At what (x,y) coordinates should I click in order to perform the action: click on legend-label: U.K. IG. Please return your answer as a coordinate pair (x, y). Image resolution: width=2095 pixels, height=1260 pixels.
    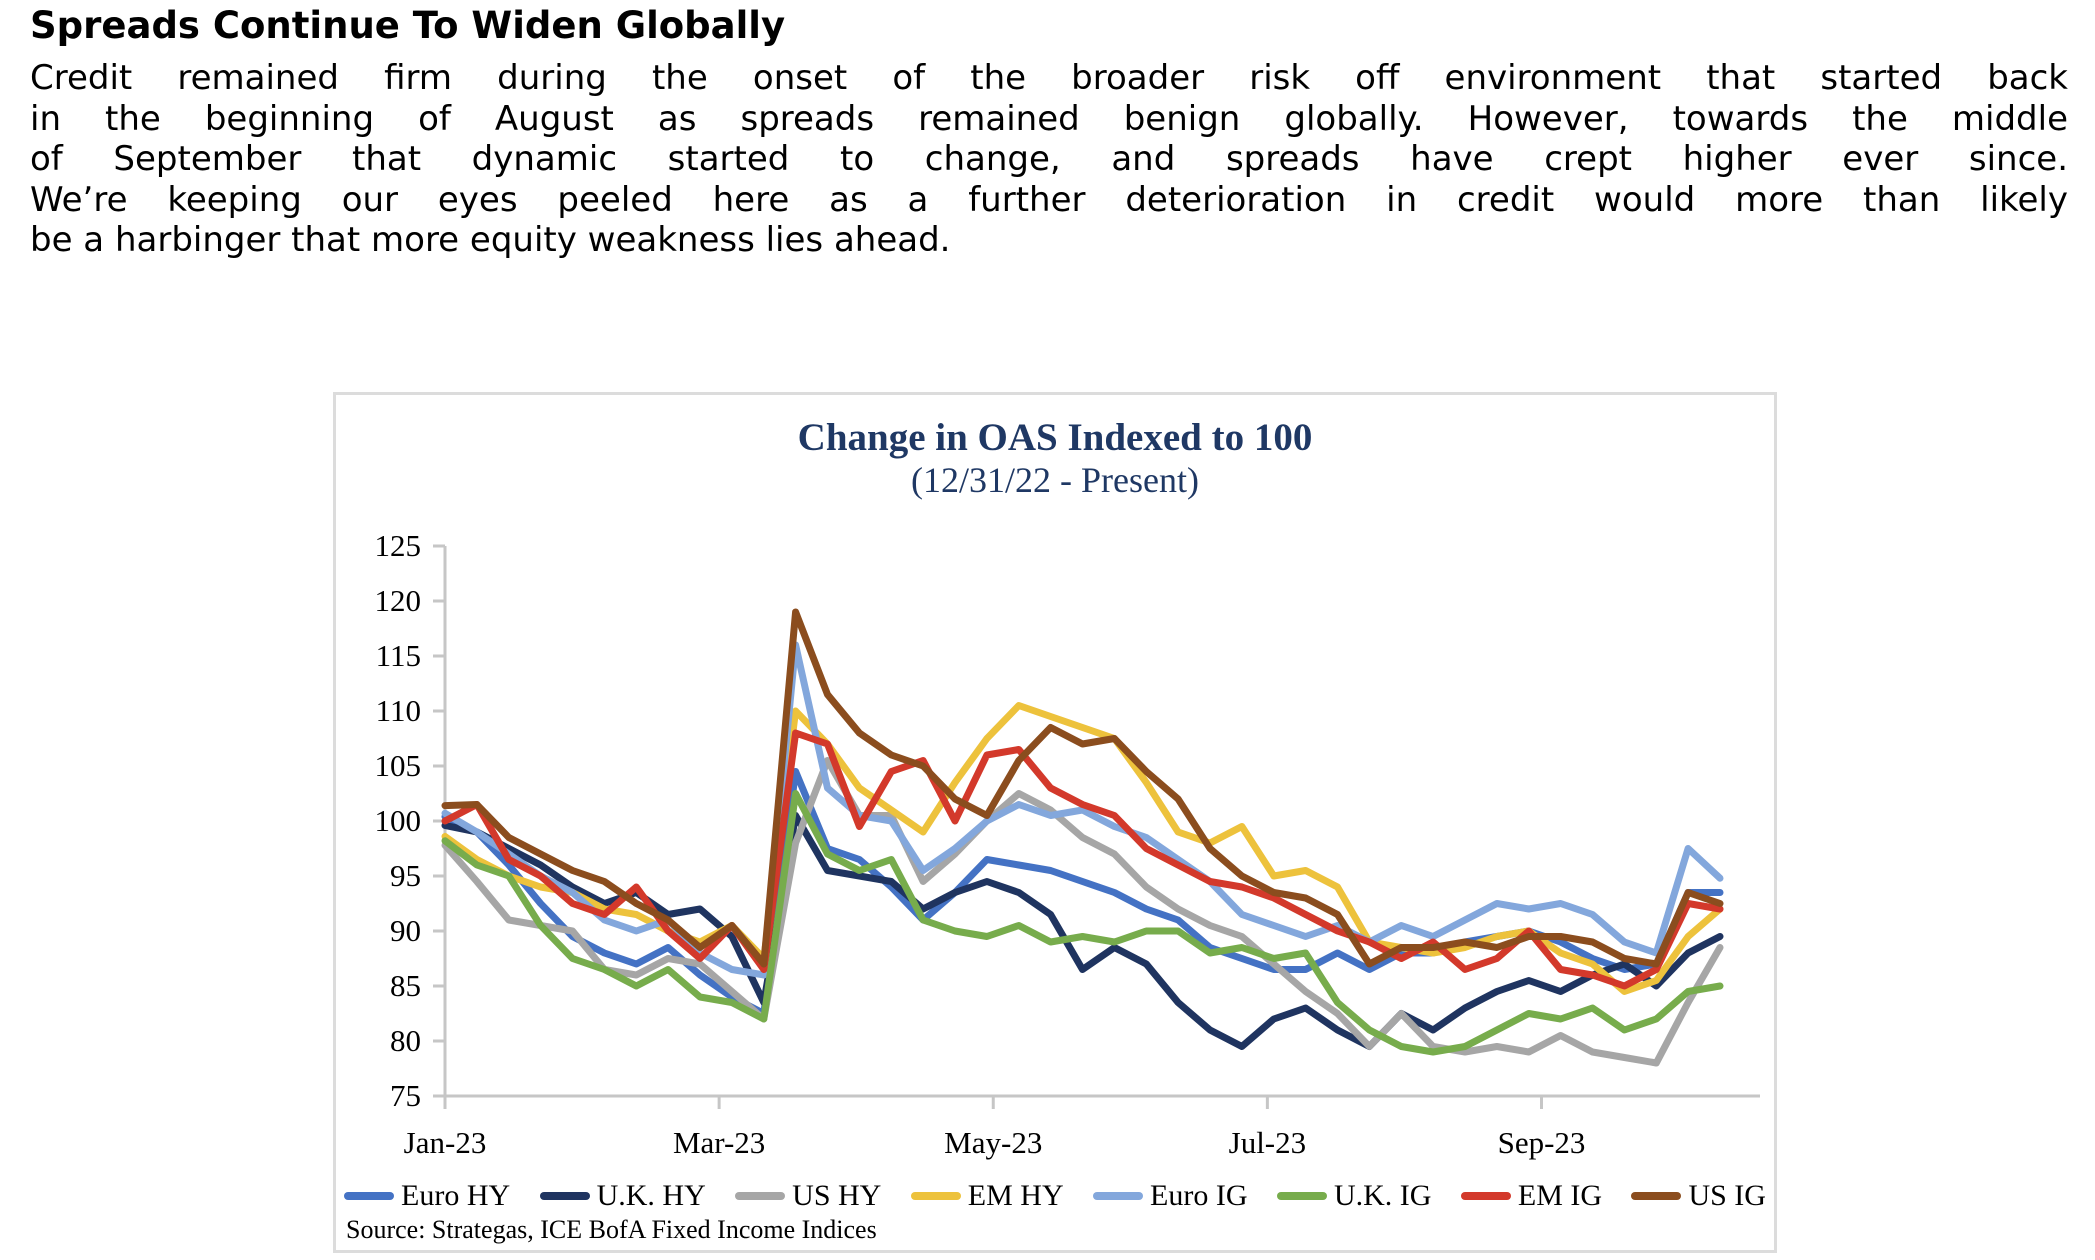
    Looking at the image, I should click on (1382, 1195).